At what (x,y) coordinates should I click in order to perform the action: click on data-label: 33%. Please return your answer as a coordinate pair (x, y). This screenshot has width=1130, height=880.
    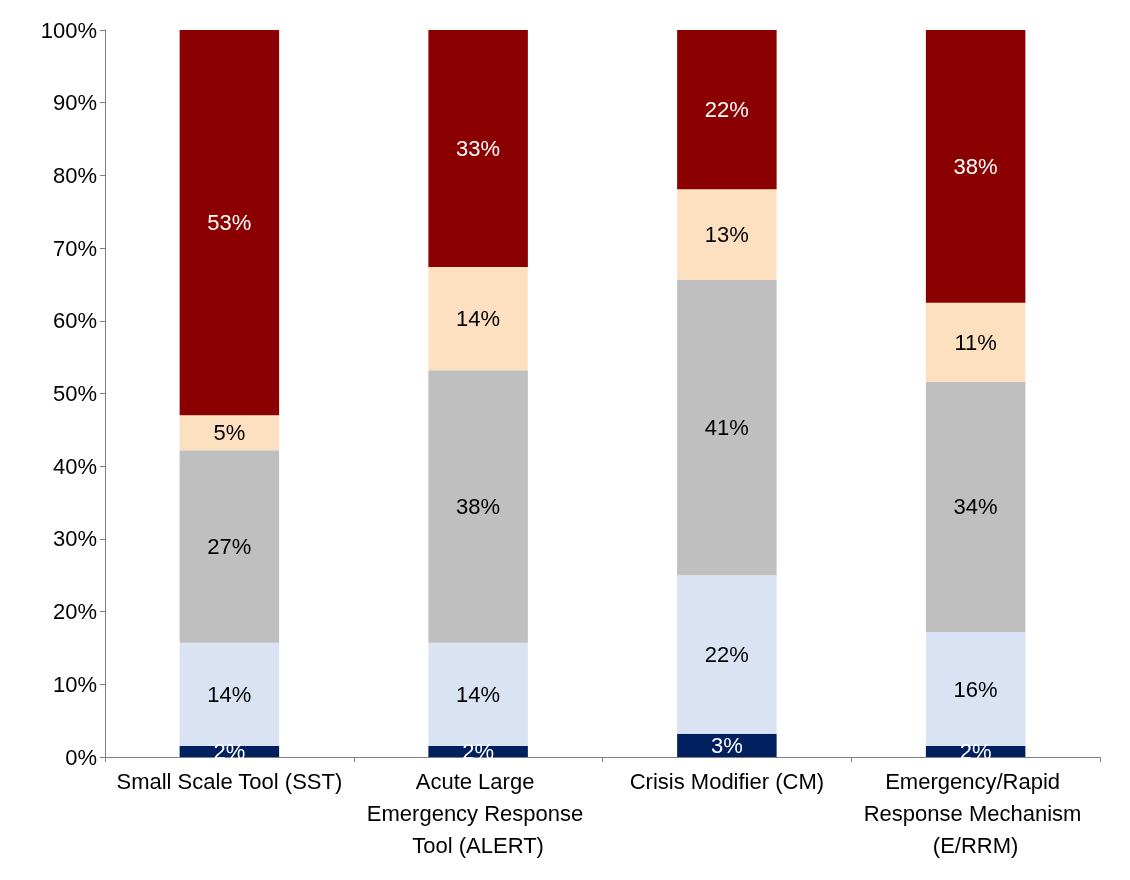
    Looking at the image, I should click on (478, 148).